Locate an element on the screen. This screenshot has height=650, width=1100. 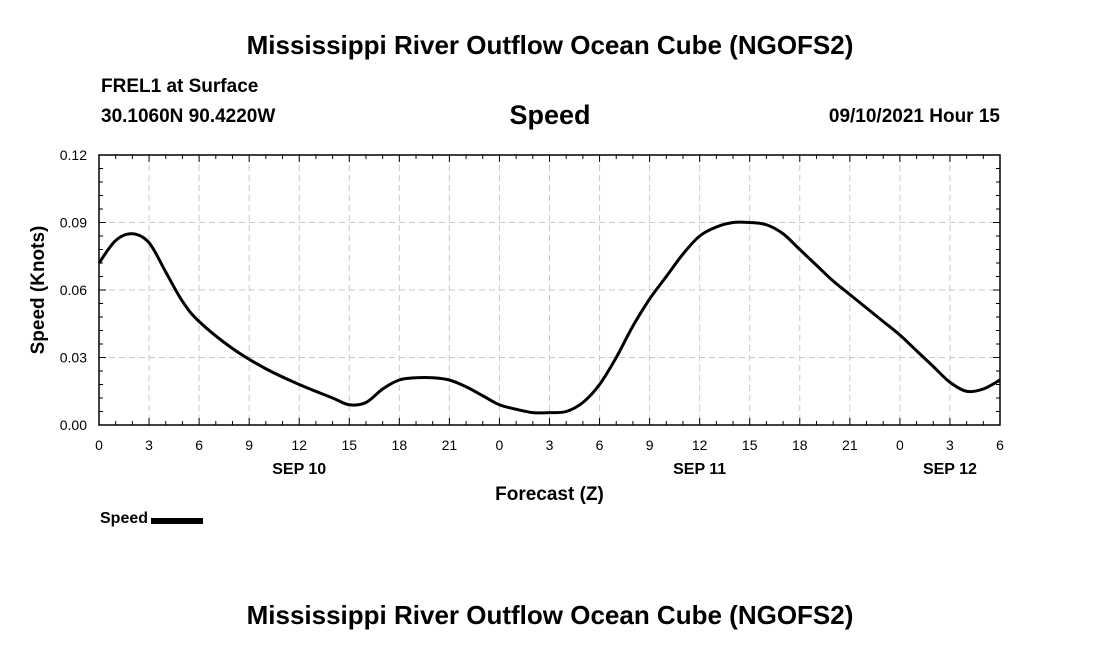
x-date-label: SEP 11 is located at coordinates (699, 469).